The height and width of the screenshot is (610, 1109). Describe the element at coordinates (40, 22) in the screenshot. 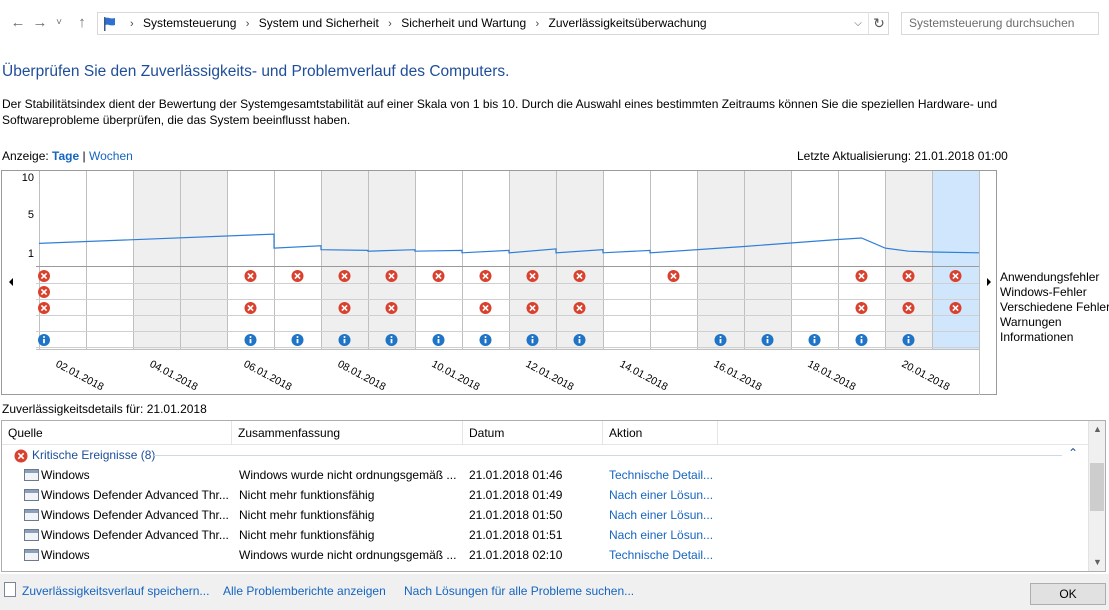

I see `forward-icon: →` at that location.